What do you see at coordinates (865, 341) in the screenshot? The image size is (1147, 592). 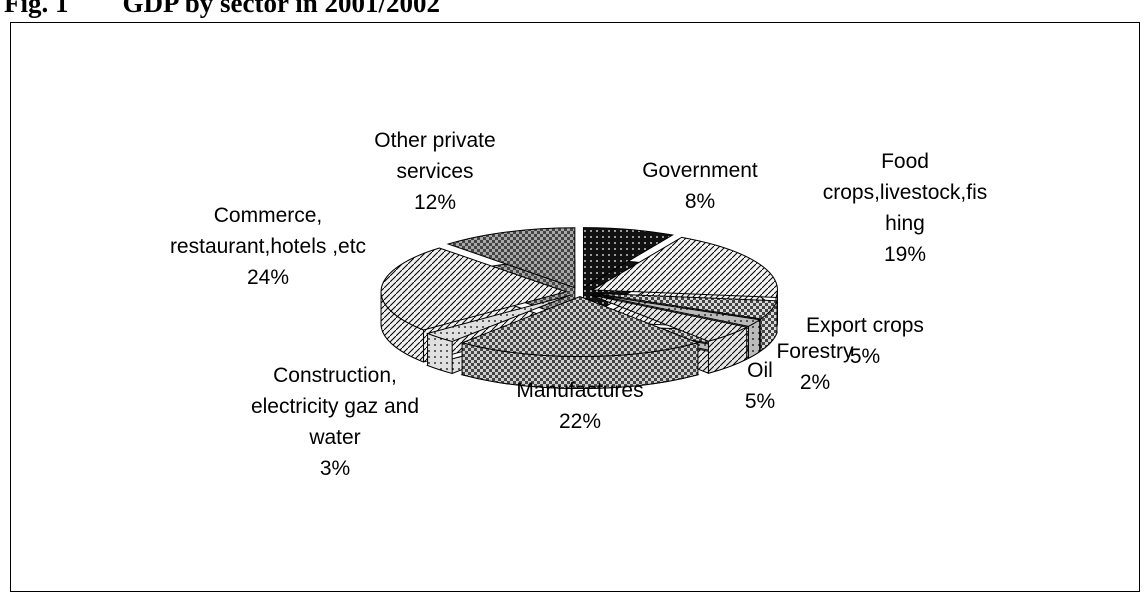 I see `slice-label: Export crops 5%` at bounding box center [865, 341].